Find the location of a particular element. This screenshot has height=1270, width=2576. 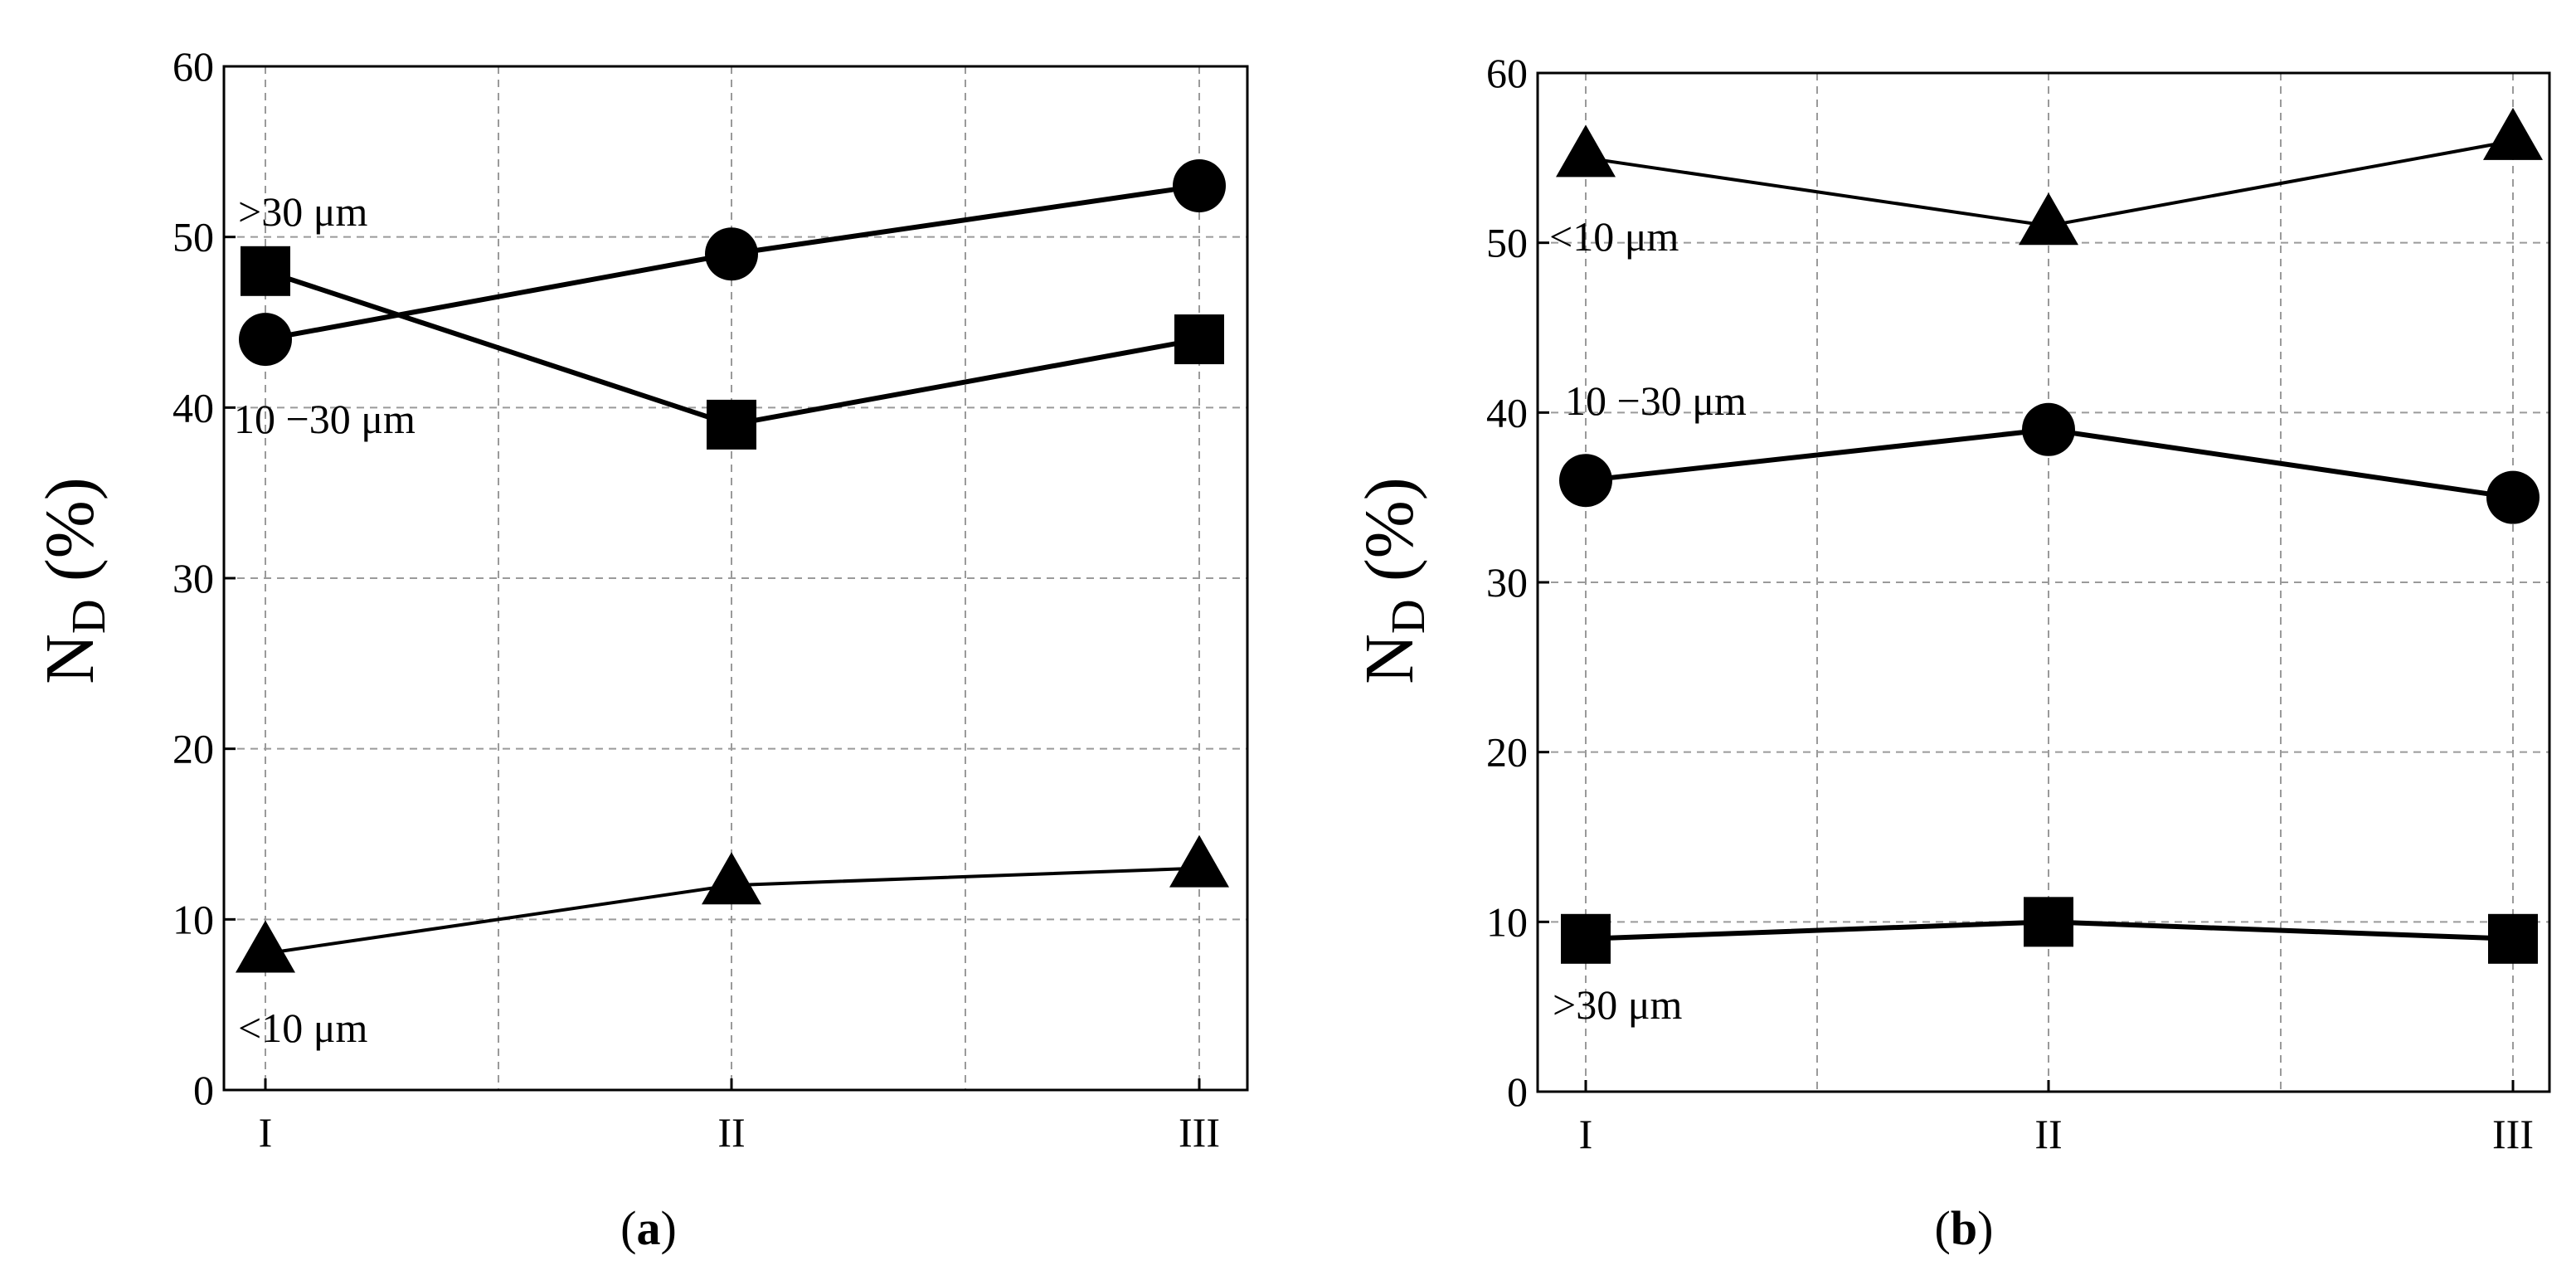

chart-a-xtick-label: II is located at coordinates (731, 1132).